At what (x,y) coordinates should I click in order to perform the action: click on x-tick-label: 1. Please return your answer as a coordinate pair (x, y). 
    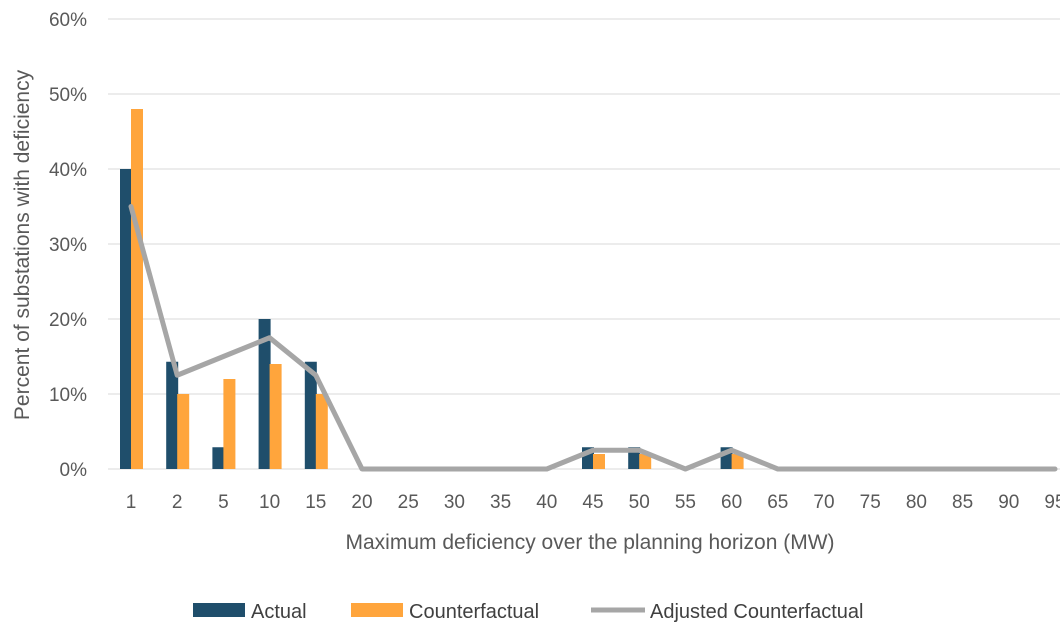
    Looking at the image, I should click on (131, 502).